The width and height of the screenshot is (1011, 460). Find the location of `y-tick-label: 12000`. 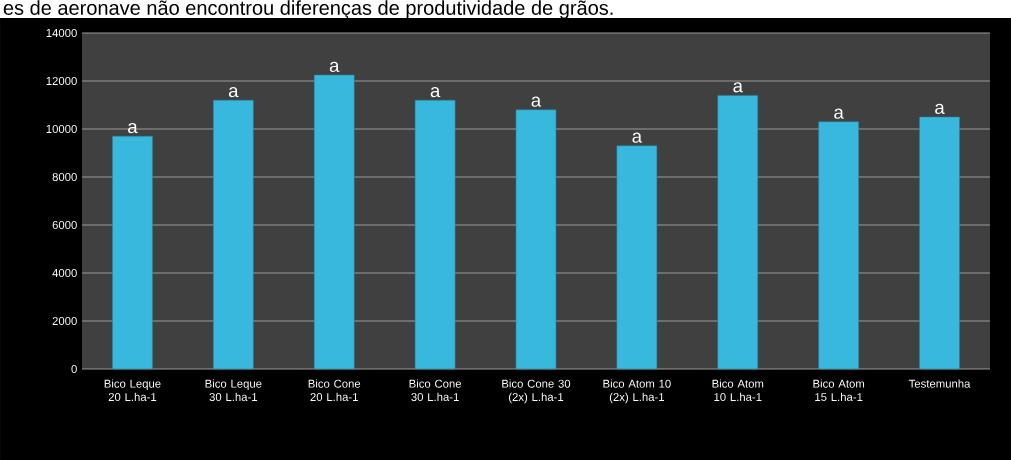

y-tick-label: 12000 is located at coordinates (61, 80).